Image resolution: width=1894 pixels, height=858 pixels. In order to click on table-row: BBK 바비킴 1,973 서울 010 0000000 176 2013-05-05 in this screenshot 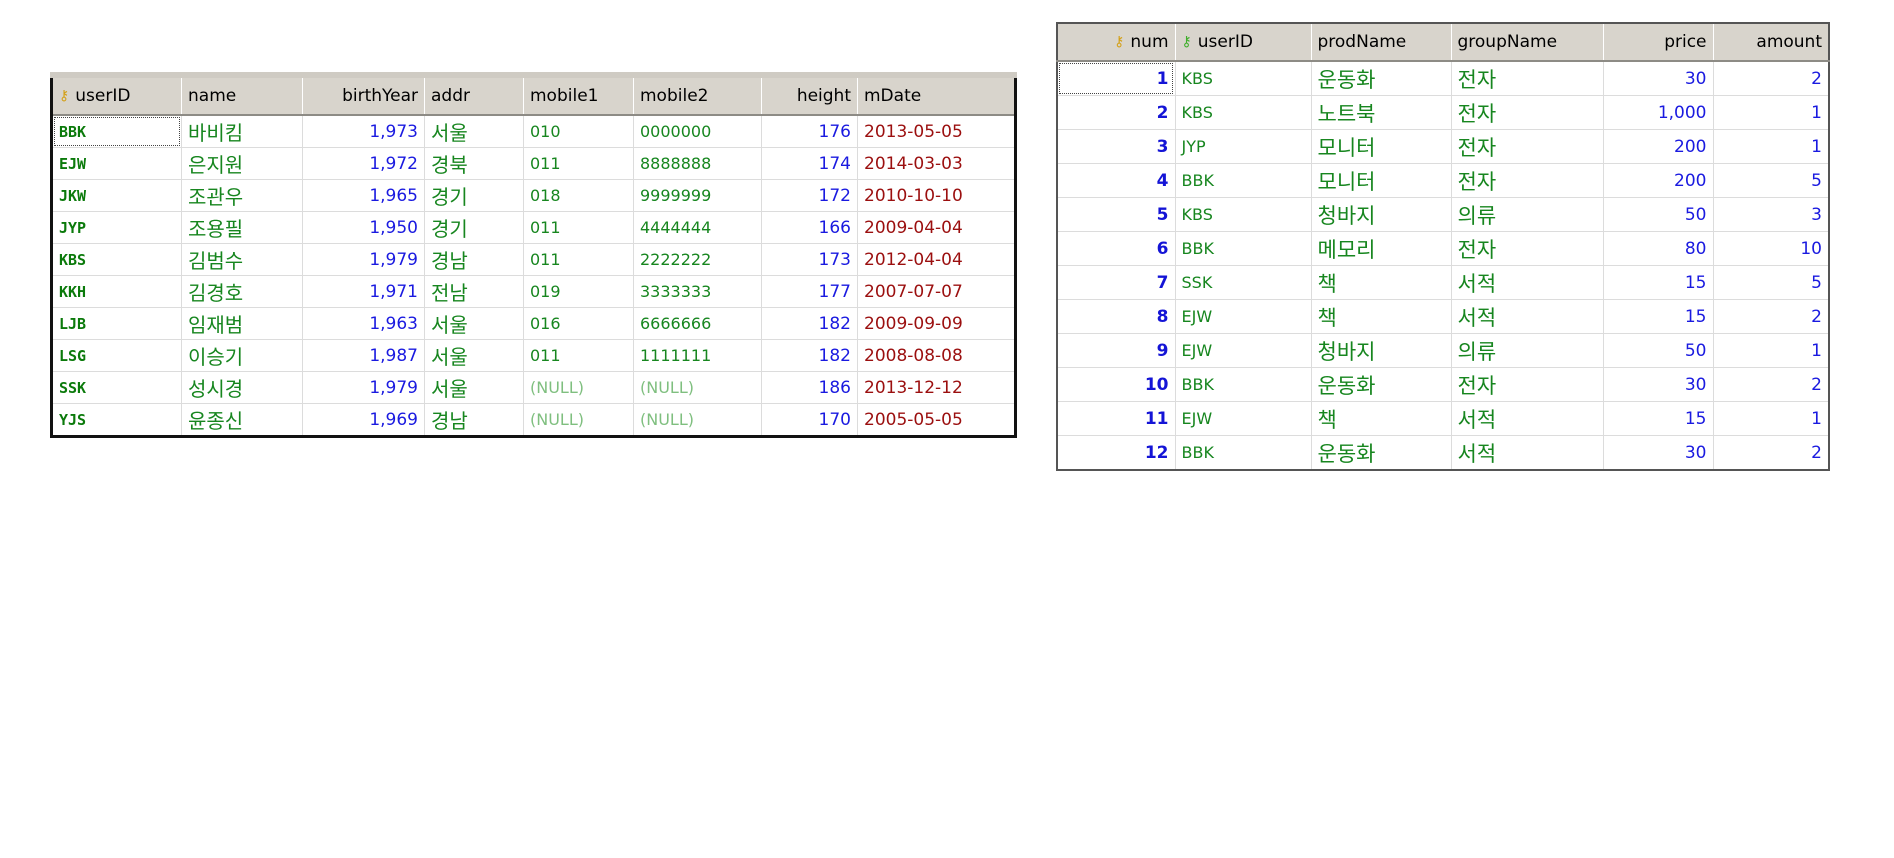, I will do `click(533, 131)`.